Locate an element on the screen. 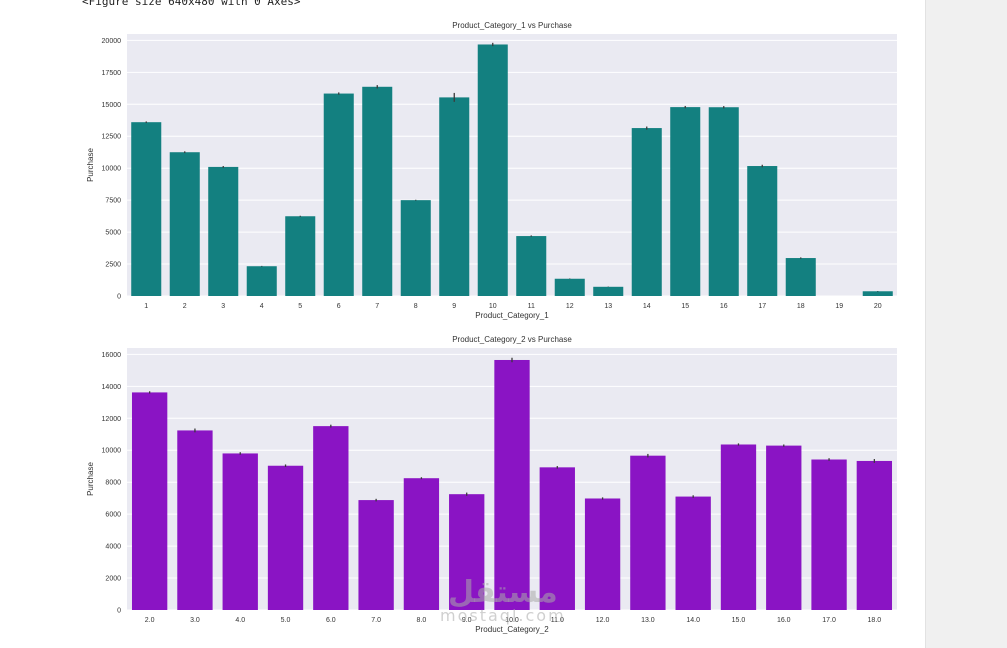 This screenshot has height=648, width=1007. x-tick-label: 6.0 is located at coordinates (331, 620).